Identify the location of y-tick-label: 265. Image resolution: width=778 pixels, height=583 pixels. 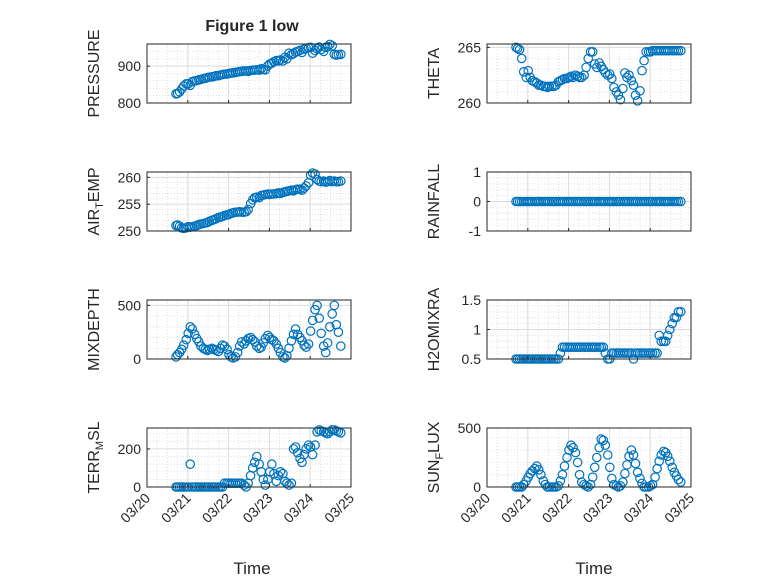
(470, 47).